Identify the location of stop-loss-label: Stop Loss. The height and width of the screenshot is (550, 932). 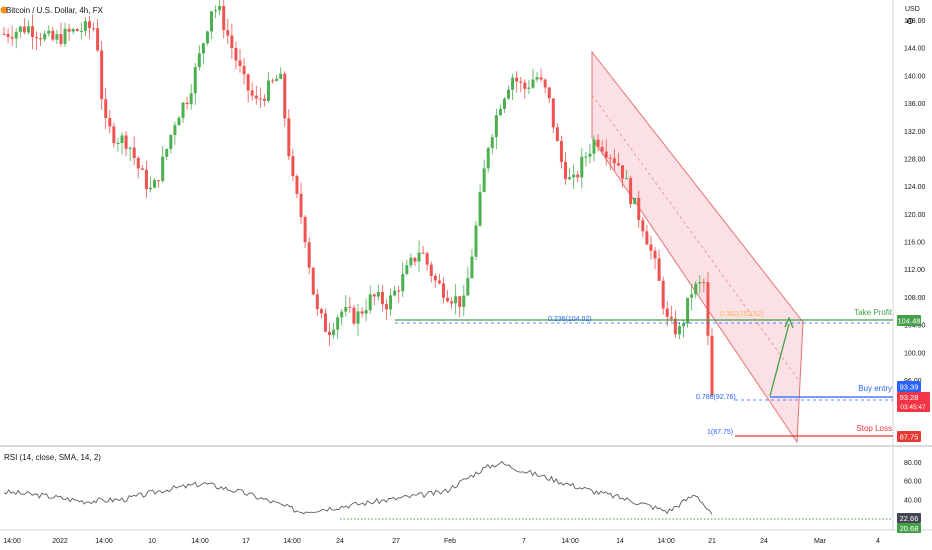
(874, 428).